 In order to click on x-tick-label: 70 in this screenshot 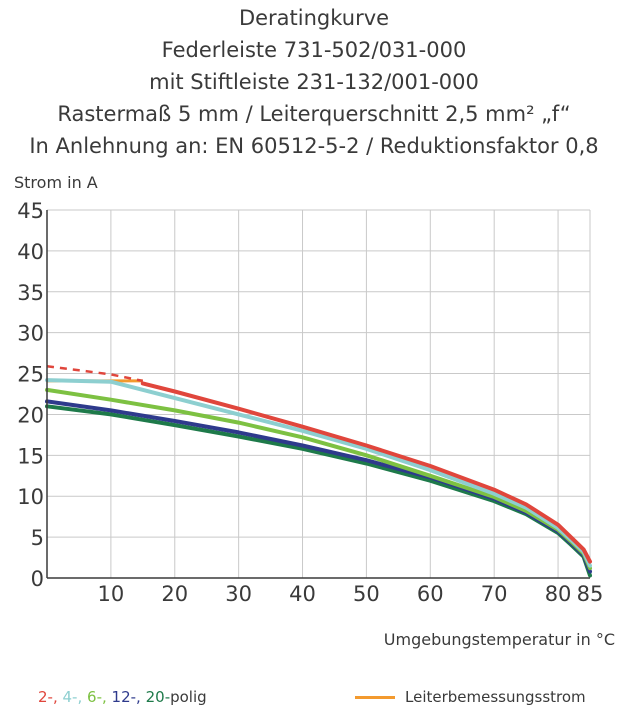, I will do `click(494, 594)`.